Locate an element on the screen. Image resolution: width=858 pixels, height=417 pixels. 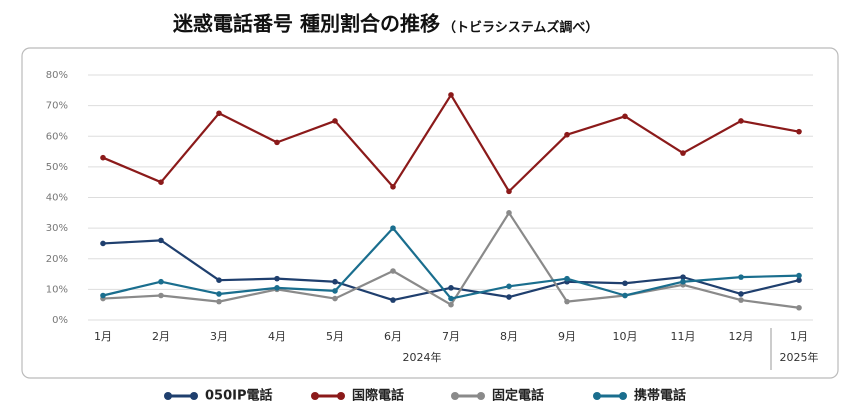
y-tick-label: 10% is located at coordinates (57, 289).